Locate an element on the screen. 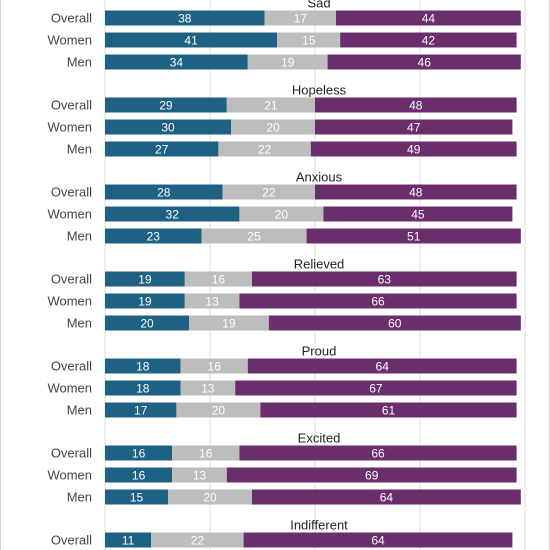  data-label: 23 is located at coordinates (154, 237).